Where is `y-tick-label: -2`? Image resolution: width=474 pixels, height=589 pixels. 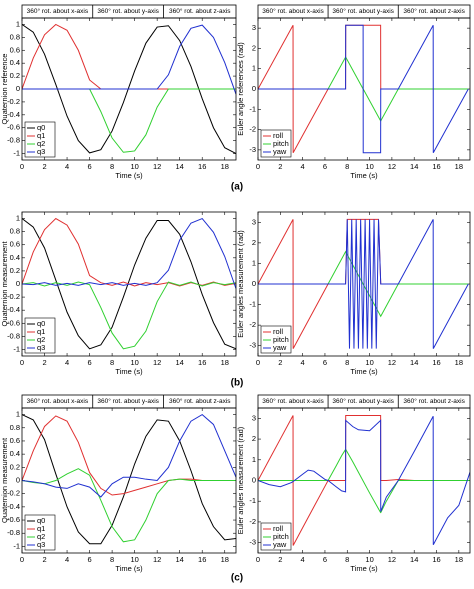 y-tick-label: -2 is located at coordinates (252, 129).